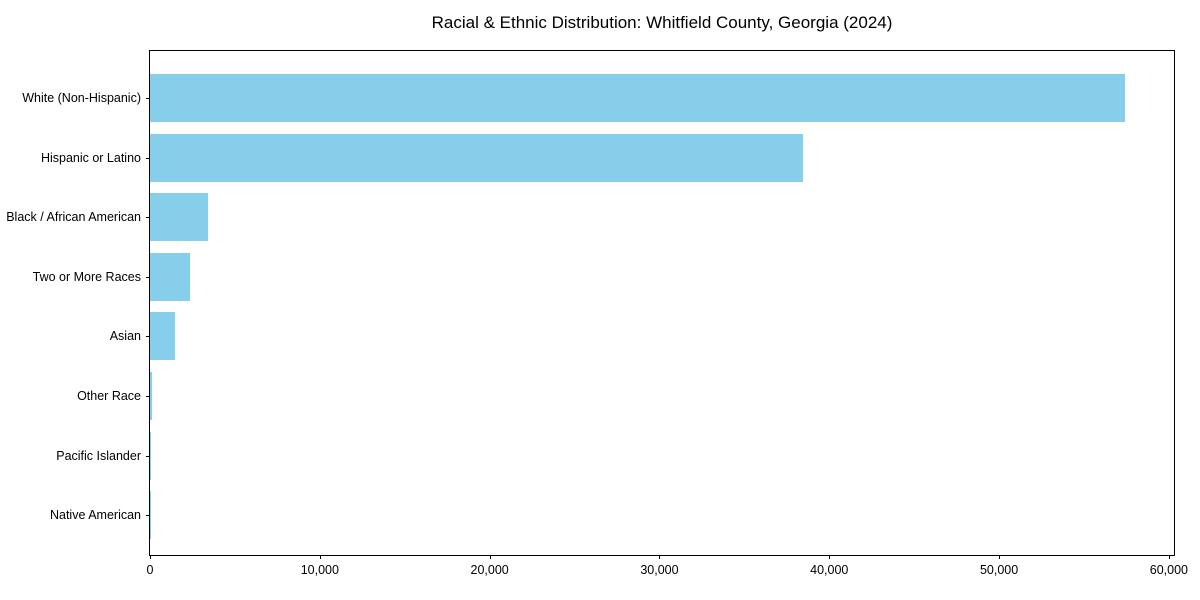  I want to click on x-tick-label: 50,000, so click(999, 570).